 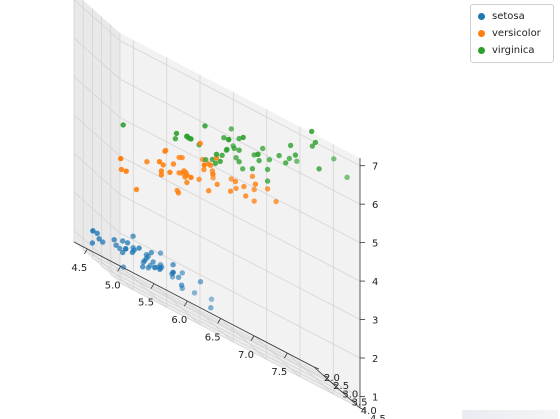 What do you see at coordinates (375, 167) in the screenshot?
I see `z-tick-label: 7` at bounding box center [375, 167].